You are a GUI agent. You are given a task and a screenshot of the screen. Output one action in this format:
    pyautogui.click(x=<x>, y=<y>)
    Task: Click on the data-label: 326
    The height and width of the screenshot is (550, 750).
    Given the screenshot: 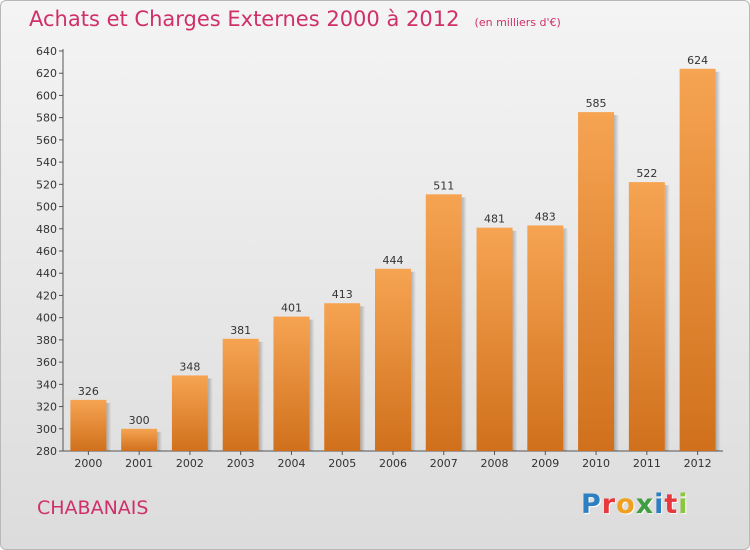 What is the action you would take?
    pyautogui.click(x=88, y=391)
    